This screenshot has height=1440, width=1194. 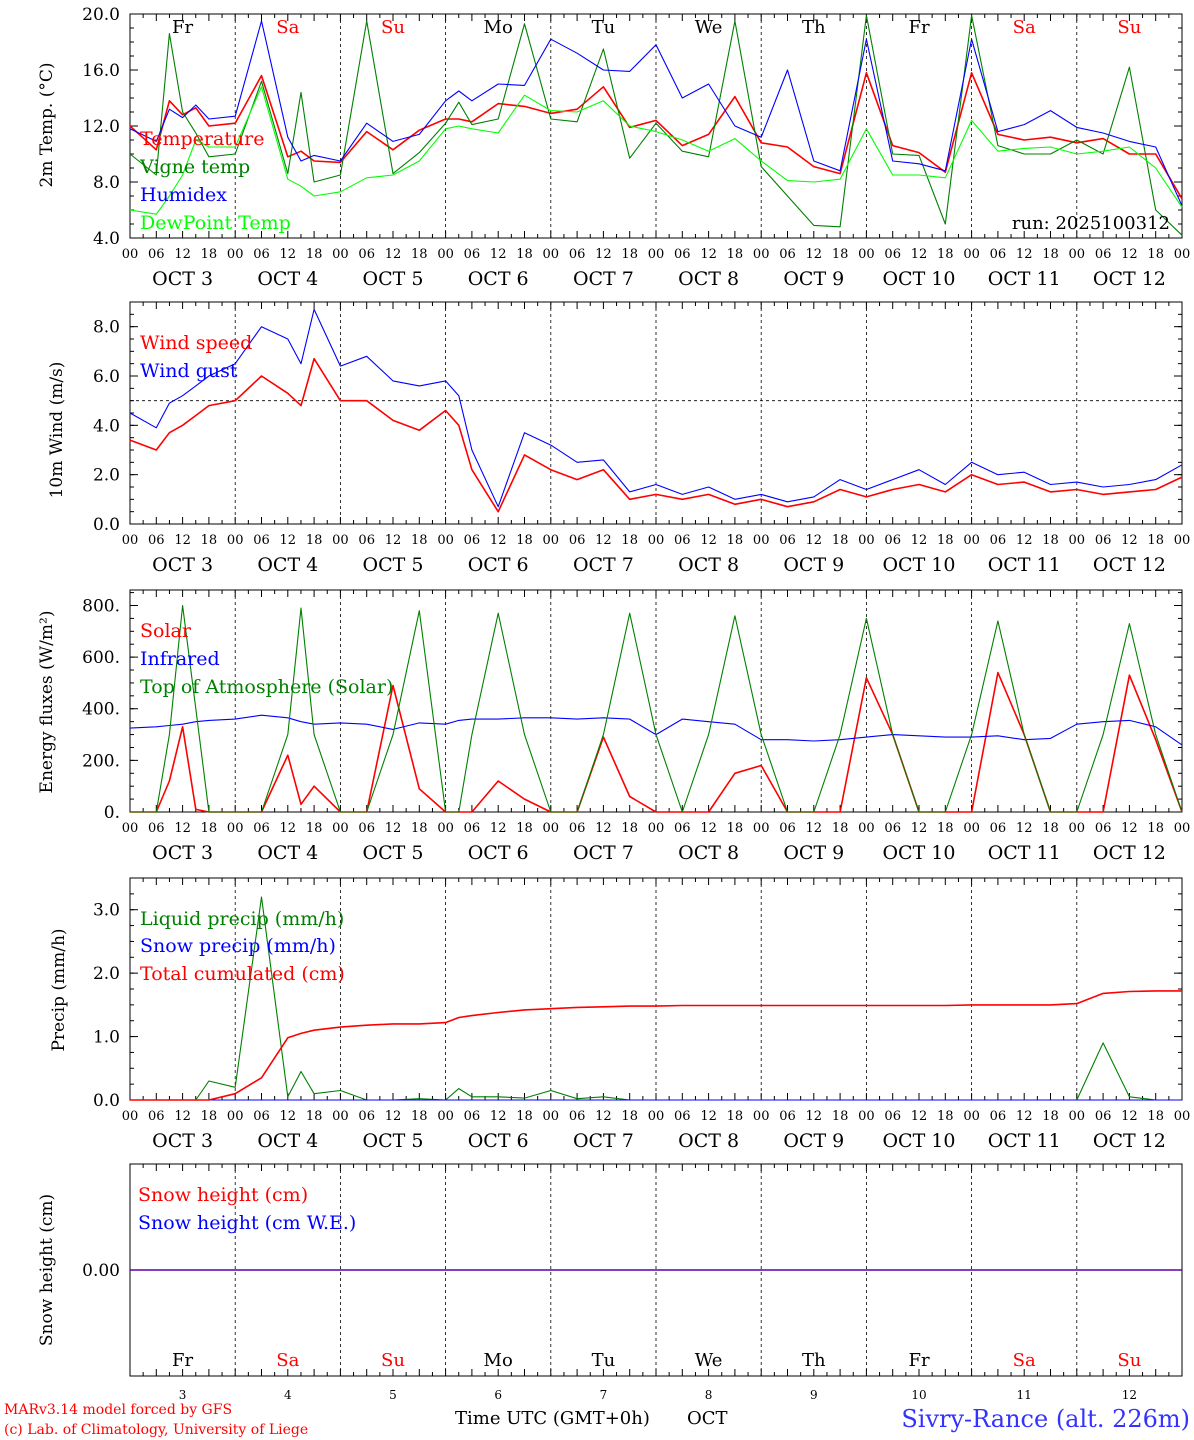 What do you see at coordinates (814, 1360) in the screenshot?
I see `day-of-week-label: Th` at bounding box center [814, 1360].